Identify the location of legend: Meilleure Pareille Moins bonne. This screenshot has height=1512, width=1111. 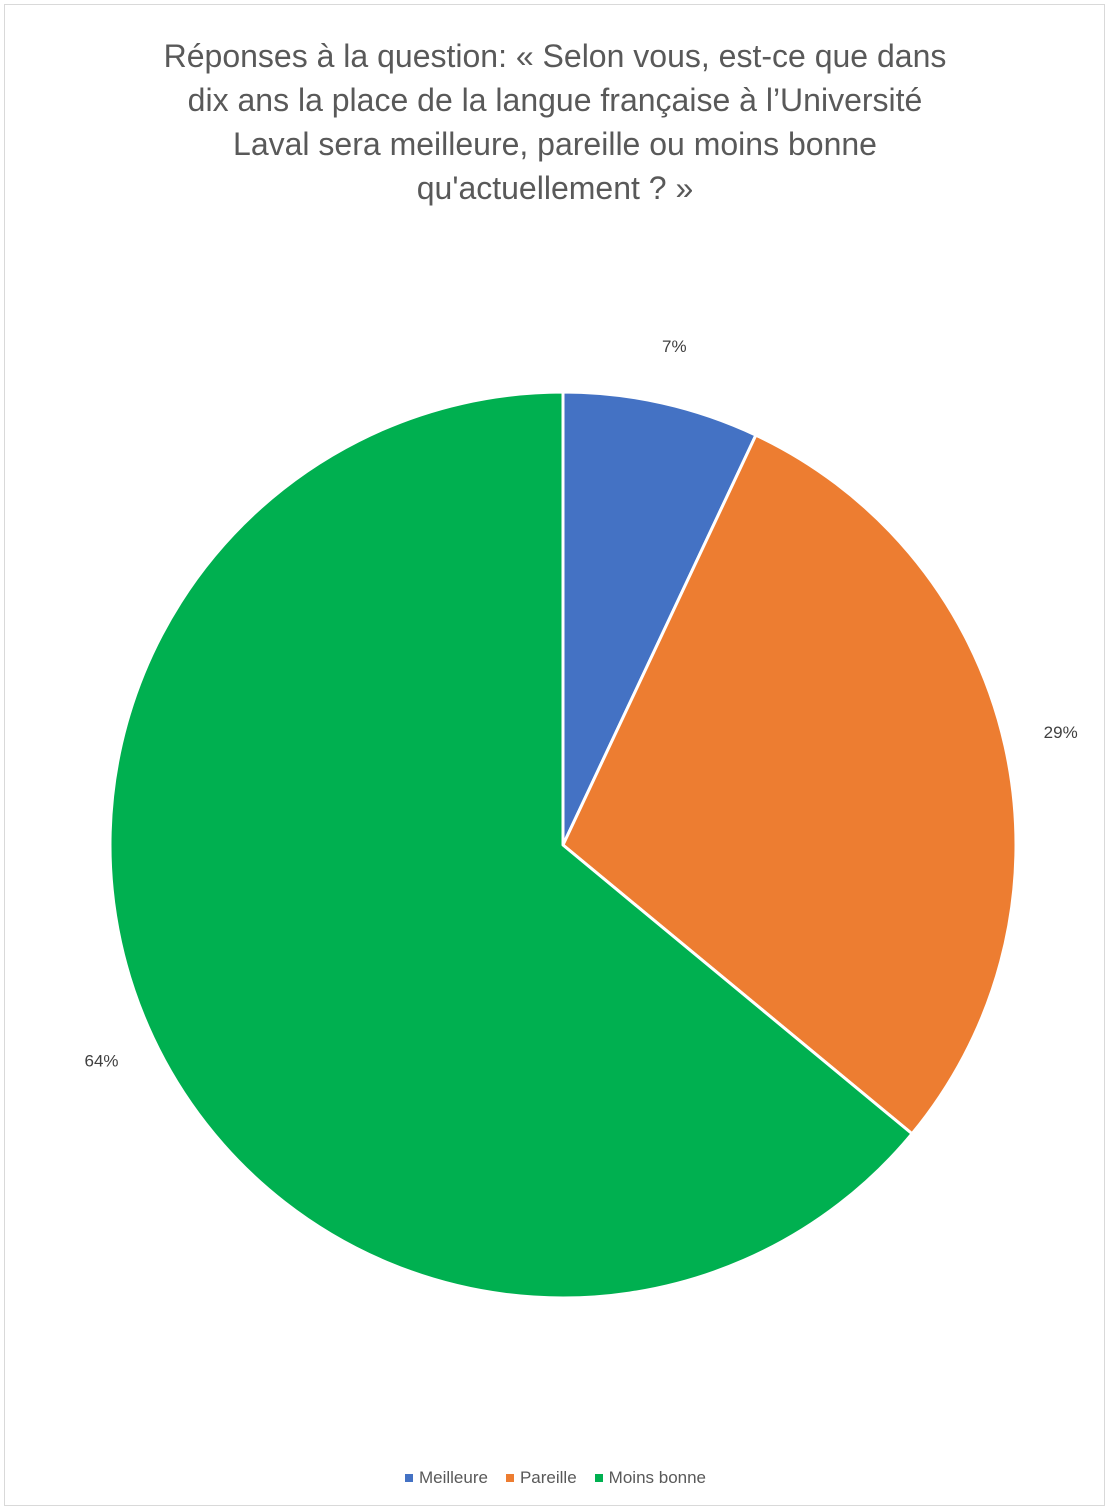
(555, 1478).